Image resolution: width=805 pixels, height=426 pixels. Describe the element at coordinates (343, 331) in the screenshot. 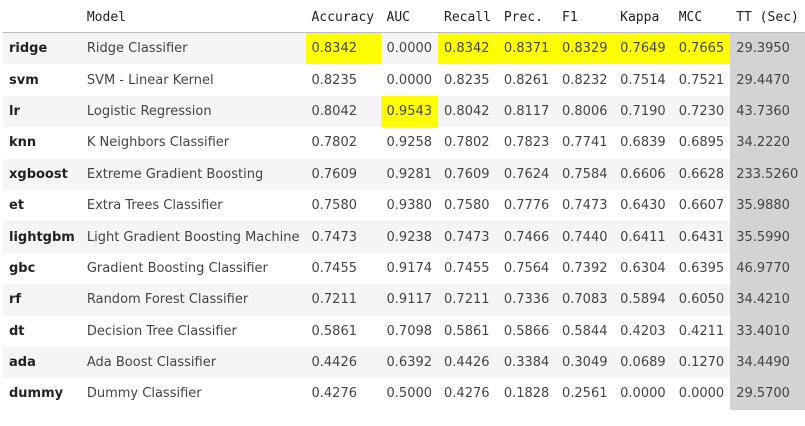

I see `accuracy-cell: 0.5861` at that location.